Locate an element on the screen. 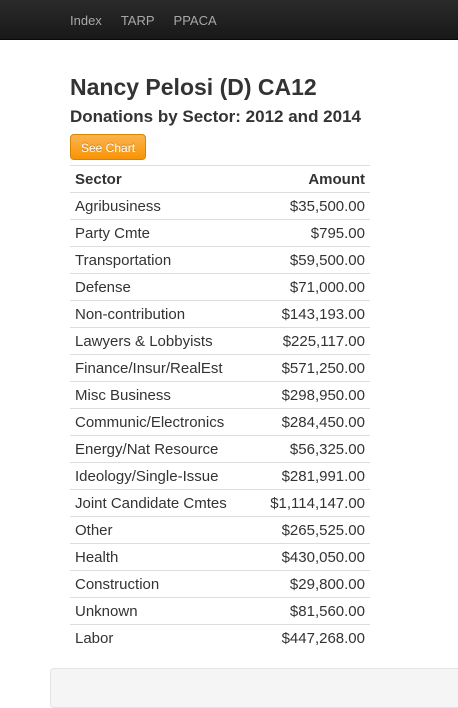 The width and height of the screenshot is (458, 708). table-header-row: Sector Amount is located at coordinates (220, 179).